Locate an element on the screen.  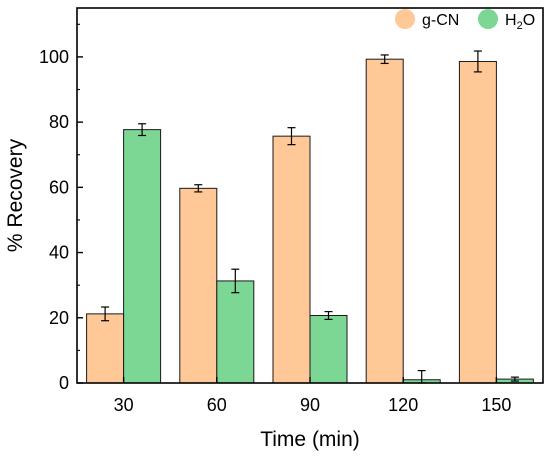
x-axis-title: Time (min) is located at coordinates (310, 439).